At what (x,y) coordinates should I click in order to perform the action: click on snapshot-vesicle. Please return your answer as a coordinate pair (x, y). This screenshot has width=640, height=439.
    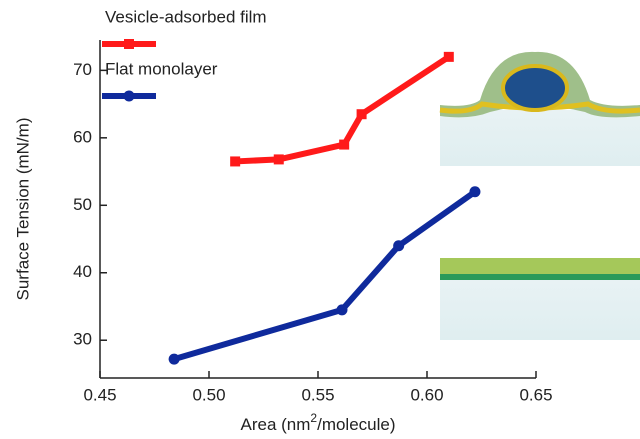
    Looking at the image, I should click on (539, 108).